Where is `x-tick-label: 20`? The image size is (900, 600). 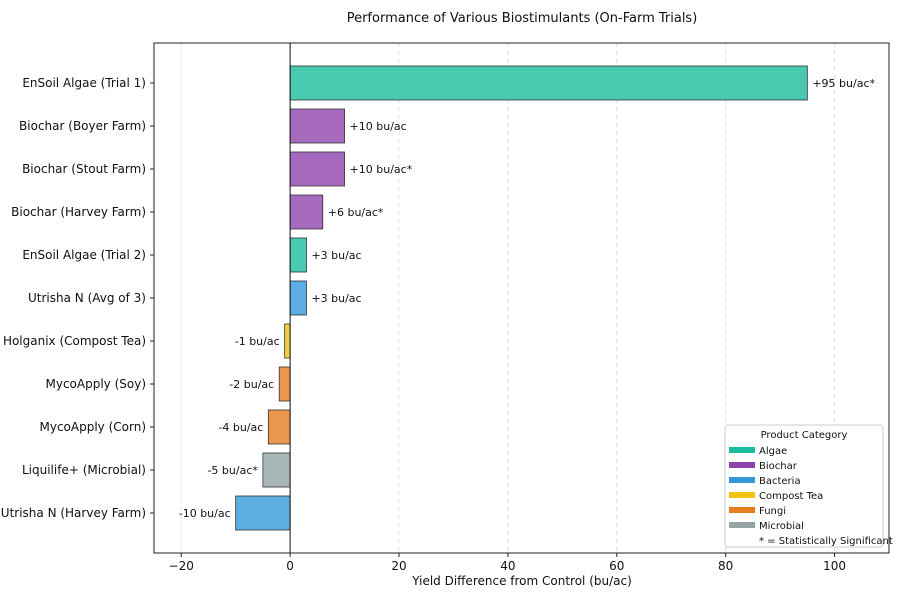
x-tick-label: 20 is located at coordinates (398, 566).